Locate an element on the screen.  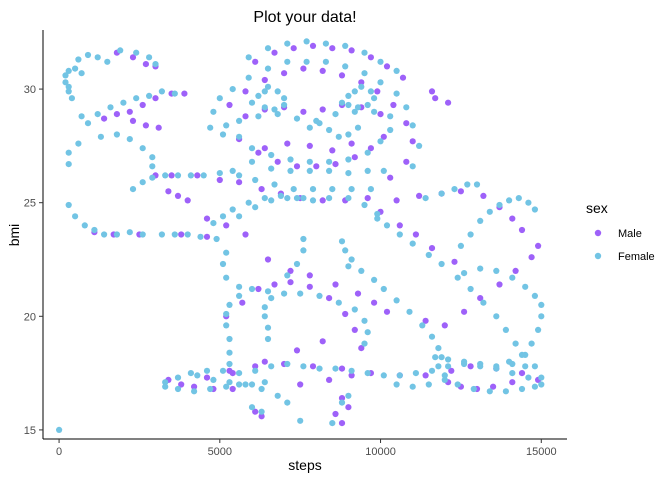
y-axis-ticks: 15 20 25 30 is located at coordinates (33, 260).